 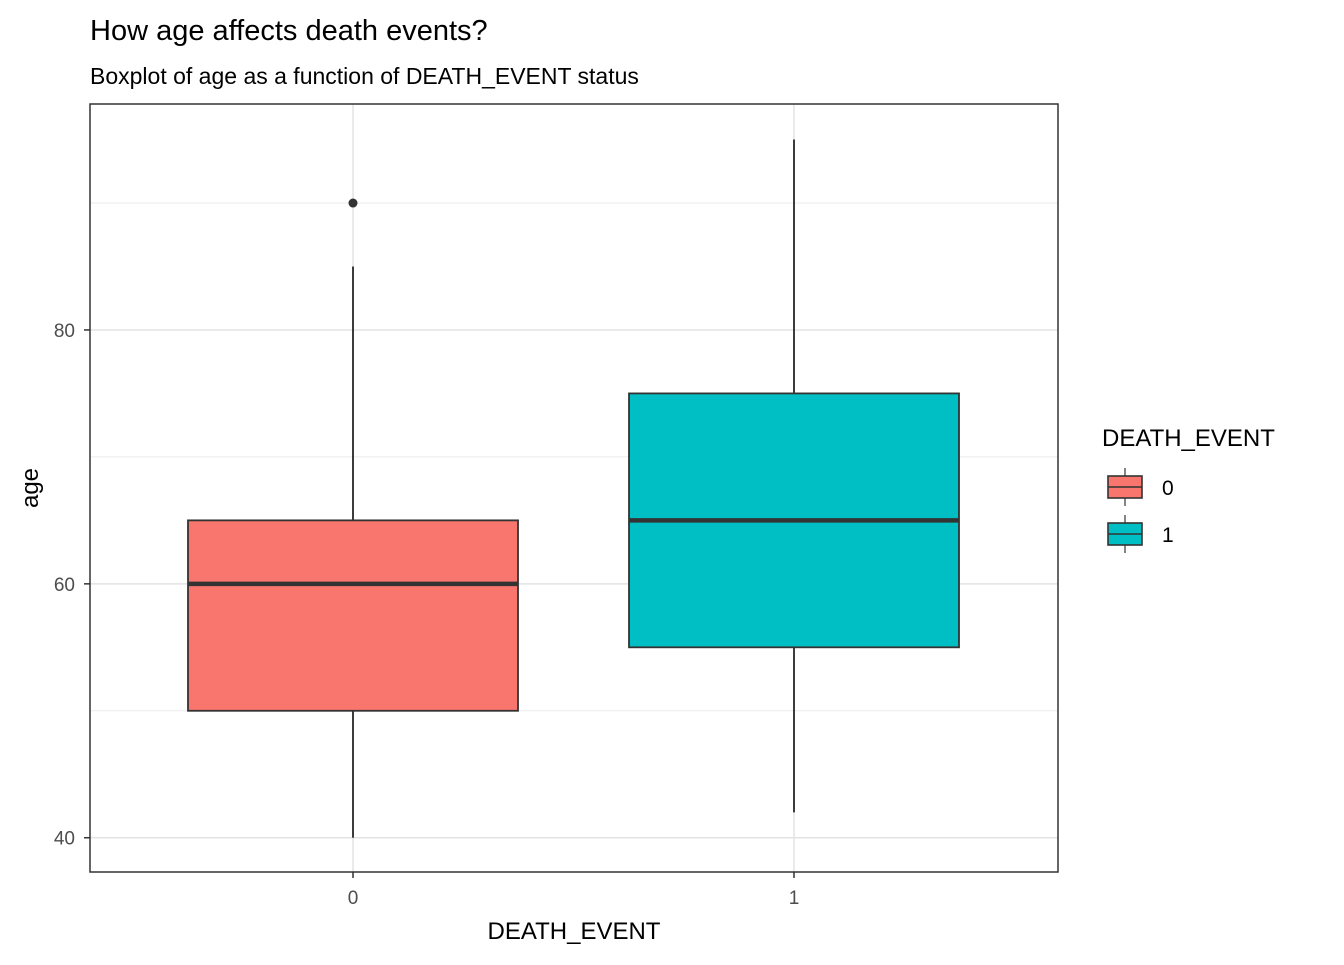 What do you see at coordinates (1140, 510) in the screenshot?
I see `legend-items: 01` at bounding box center [1140, 510].